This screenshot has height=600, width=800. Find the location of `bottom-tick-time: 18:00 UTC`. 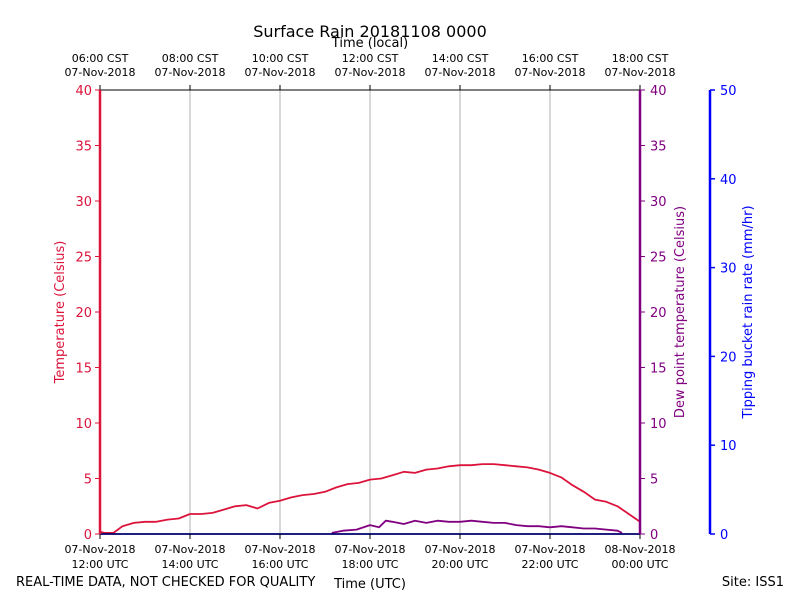

bottom-tick-time: 18:00 UTC is located at coordinates (369, 564).